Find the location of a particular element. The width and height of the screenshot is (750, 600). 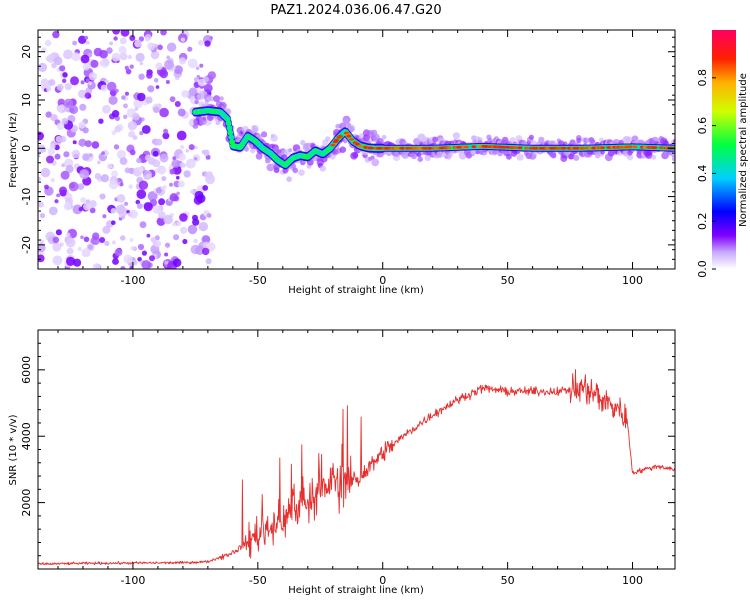

snr-y-label: SNR (10 * v/v) is located at coordinates (13, 449).